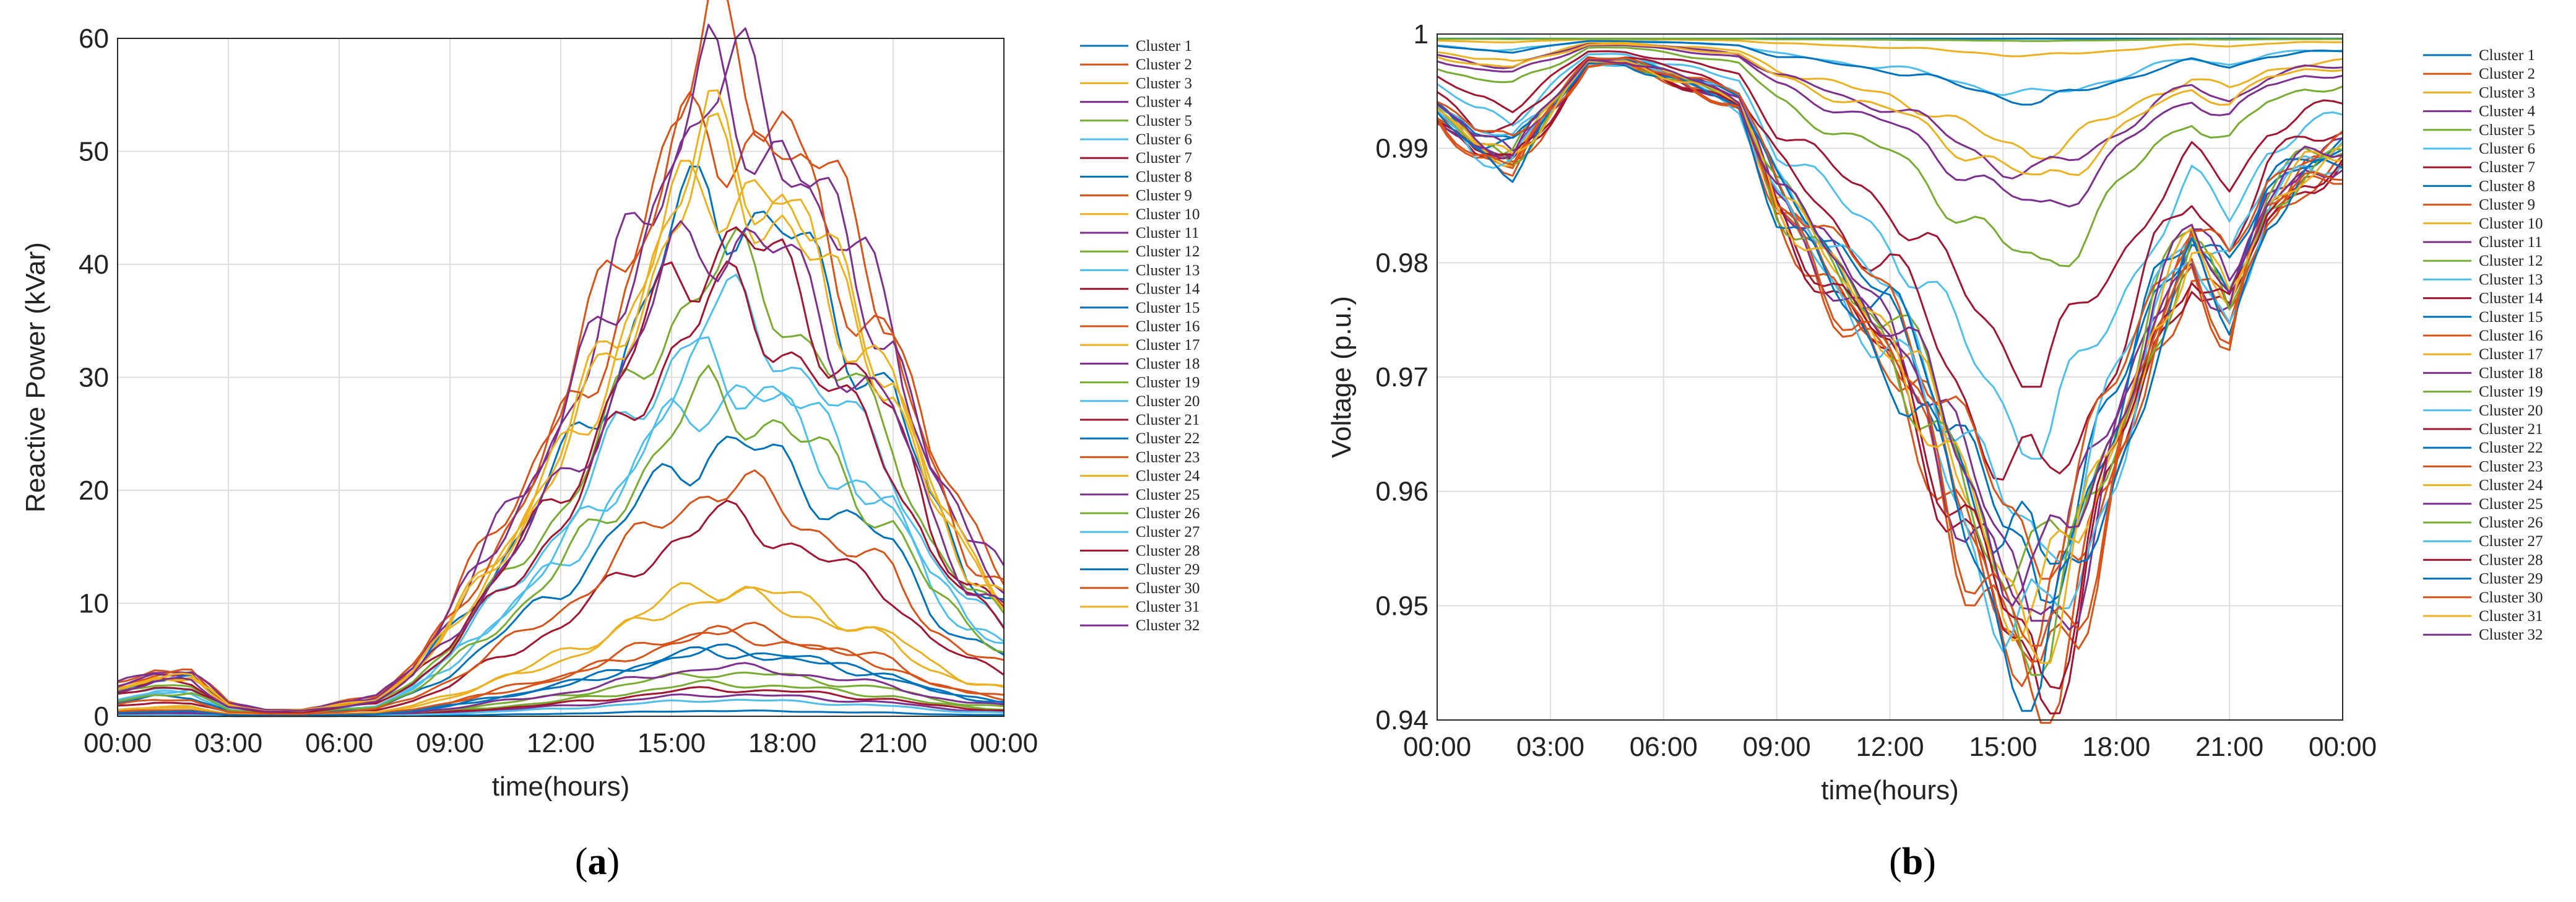 The width and height of the screenshot is (2576, 902). What do you see at coordinates (94, 152) in the screenshot?
I see `y-tick-label: 50` at bounding box center [94, 152].